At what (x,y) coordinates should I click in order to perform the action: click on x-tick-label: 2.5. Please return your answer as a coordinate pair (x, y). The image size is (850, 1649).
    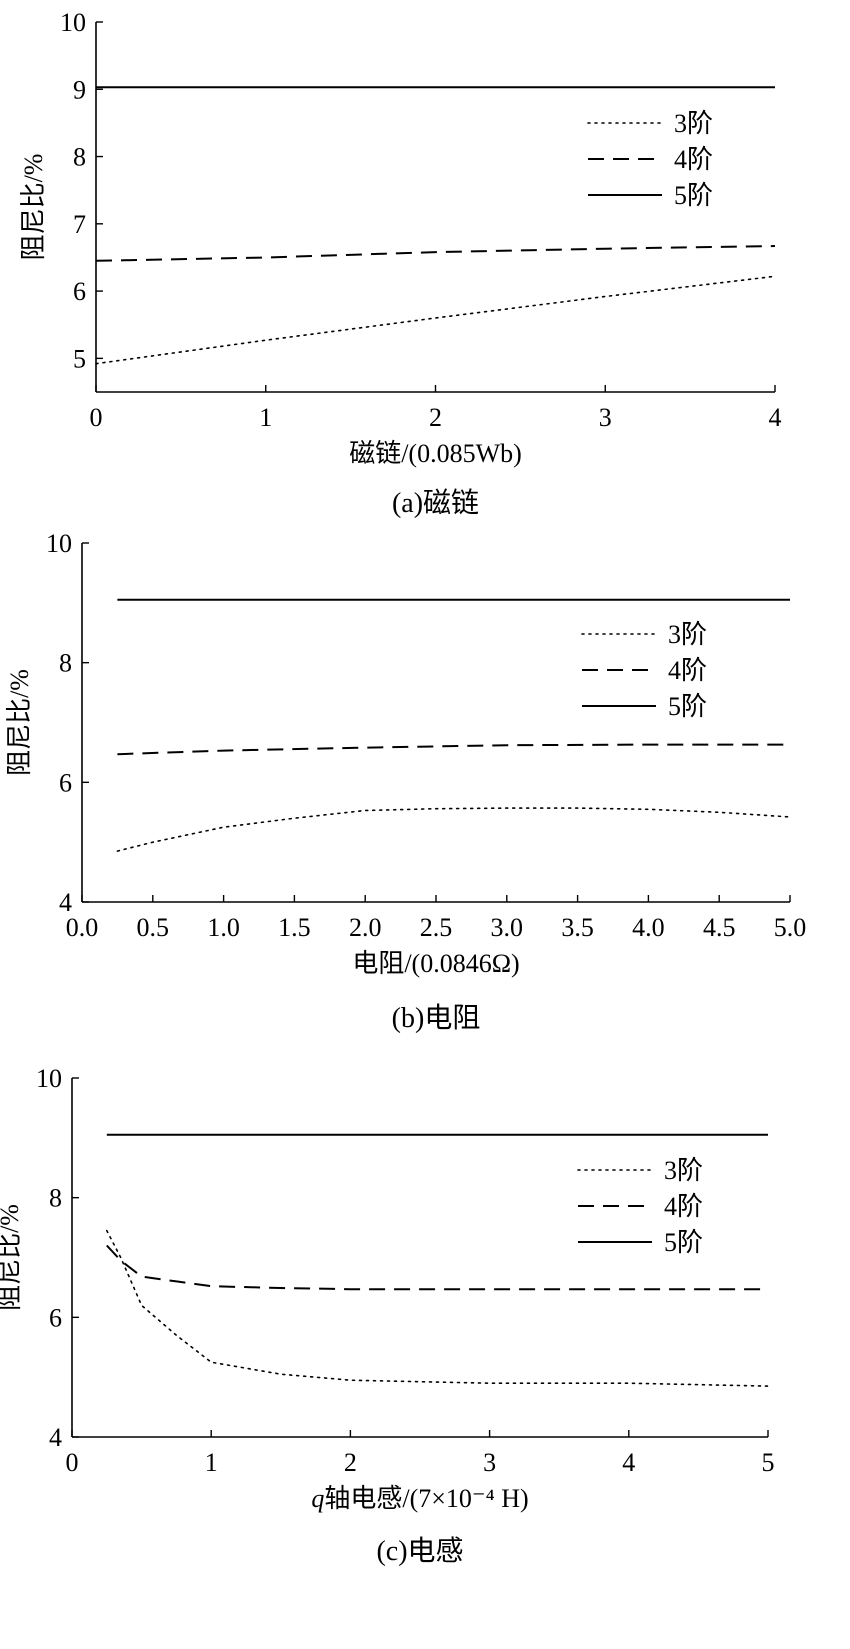
    Looking at the image, I should click on (436, 927).